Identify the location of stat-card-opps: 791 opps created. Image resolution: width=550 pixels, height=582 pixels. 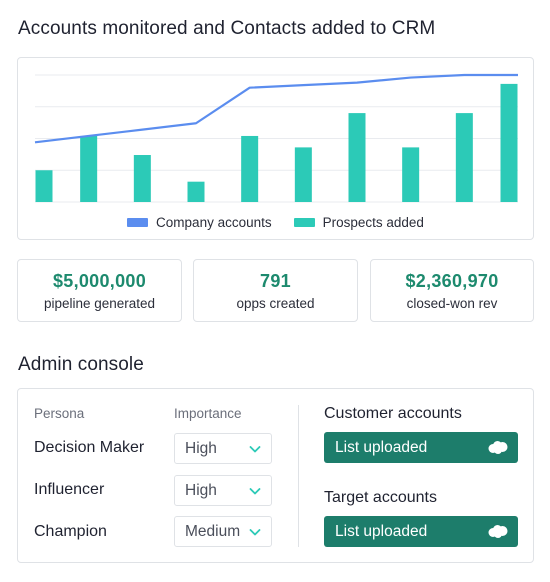
(275, 290).